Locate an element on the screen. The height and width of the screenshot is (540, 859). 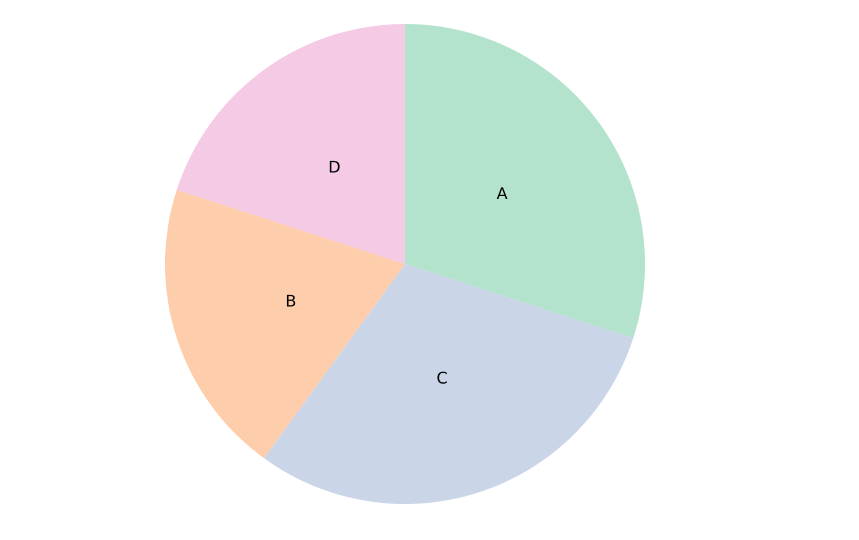
slice-label: D is located at coordinates (334, 166).